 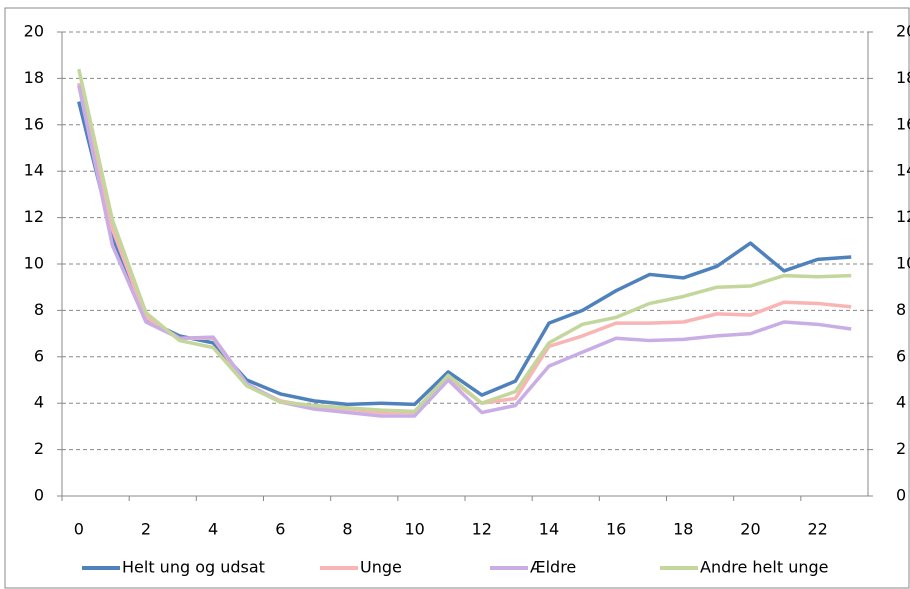 I want to click on legend-label: Helt ung og udsat, so click(x=193, y=567).